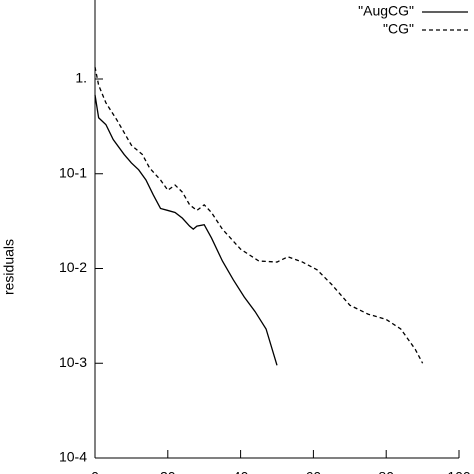  I want to click on x-tick-label: 20, so click(168, 471).